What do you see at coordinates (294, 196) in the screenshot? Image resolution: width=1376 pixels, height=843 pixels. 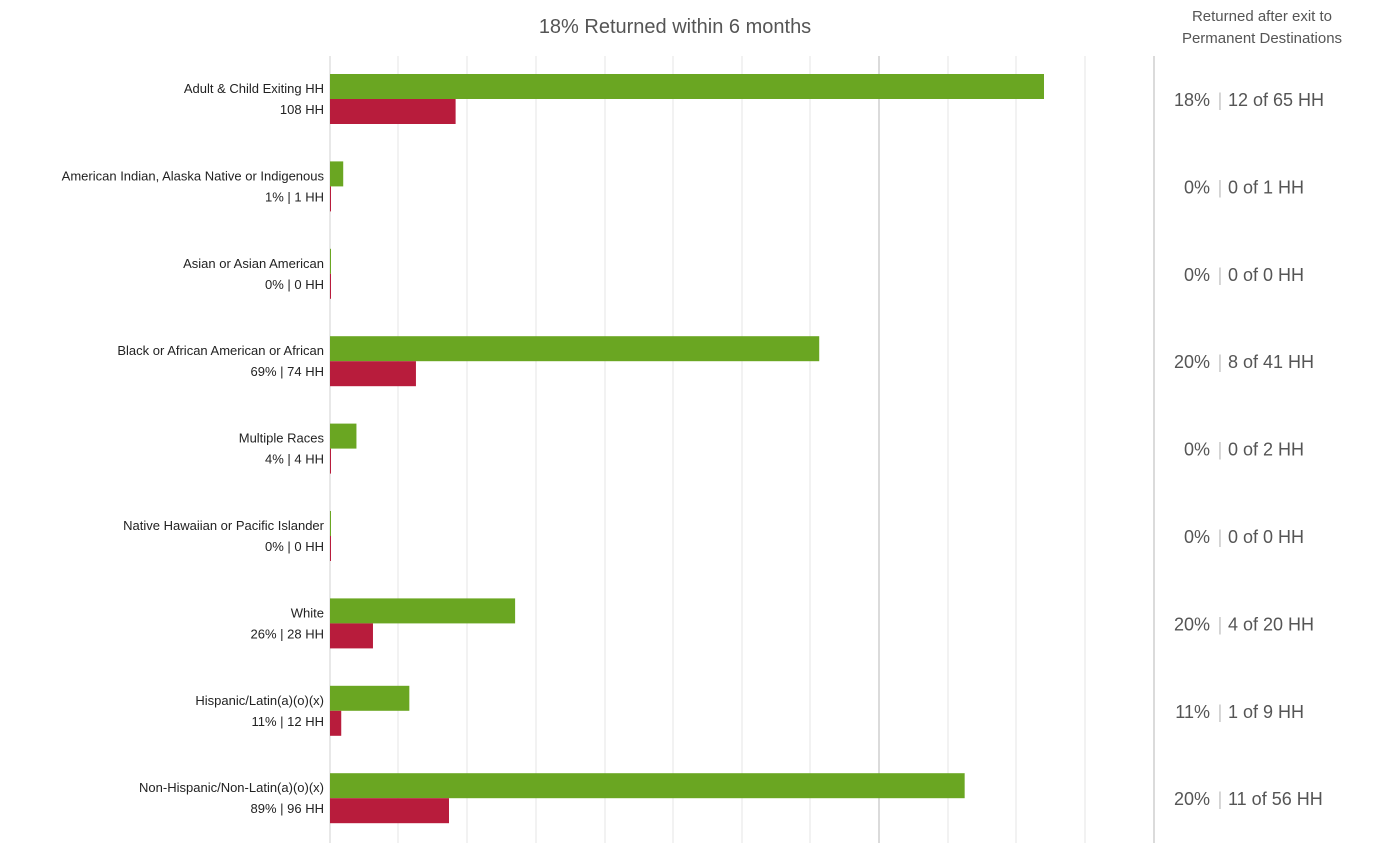 I see `category-sublabel: 1% | 1 HH` at bounding box center [294, 196].